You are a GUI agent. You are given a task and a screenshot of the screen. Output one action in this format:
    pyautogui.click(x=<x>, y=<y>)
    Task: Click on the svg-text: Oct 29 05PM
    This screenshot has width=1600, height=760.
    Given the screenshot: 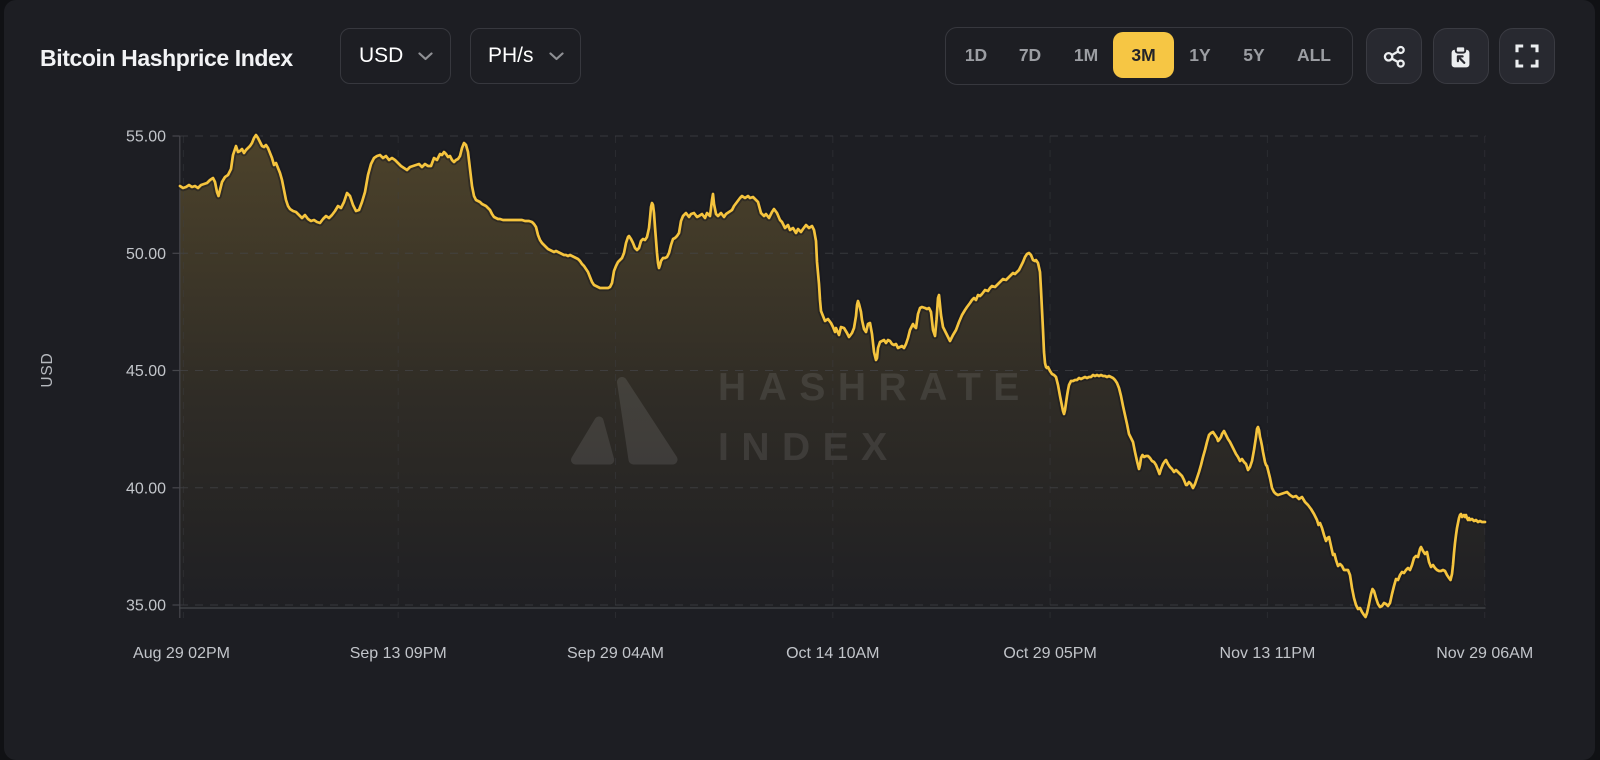 What is the action you would take?
    pyautogui.click(x=1049, y=653)
    